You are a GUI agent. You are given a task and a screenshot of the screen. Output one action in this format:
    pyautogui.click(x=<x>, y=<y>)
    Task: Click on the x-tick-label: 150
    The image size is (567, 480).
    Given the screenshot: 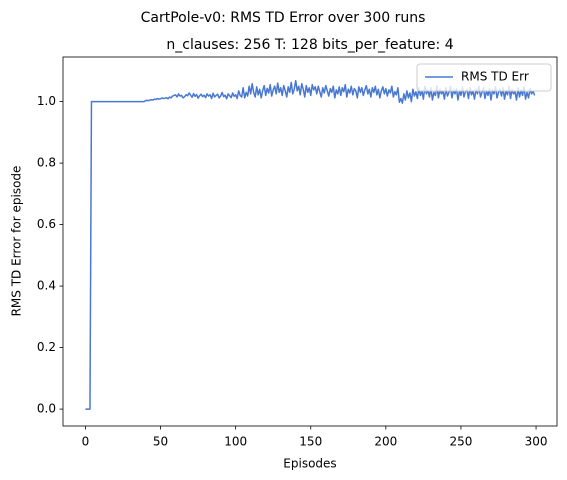 What is the action you would take?
    pyautogui.click(x=310, y=442)
    